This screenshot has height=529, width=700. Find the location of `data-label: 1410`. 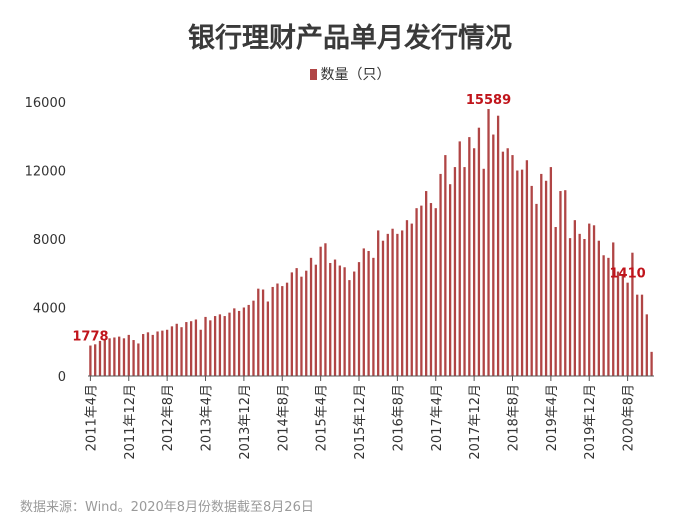

data-label: 1410 is located at coordinates (628, 274).